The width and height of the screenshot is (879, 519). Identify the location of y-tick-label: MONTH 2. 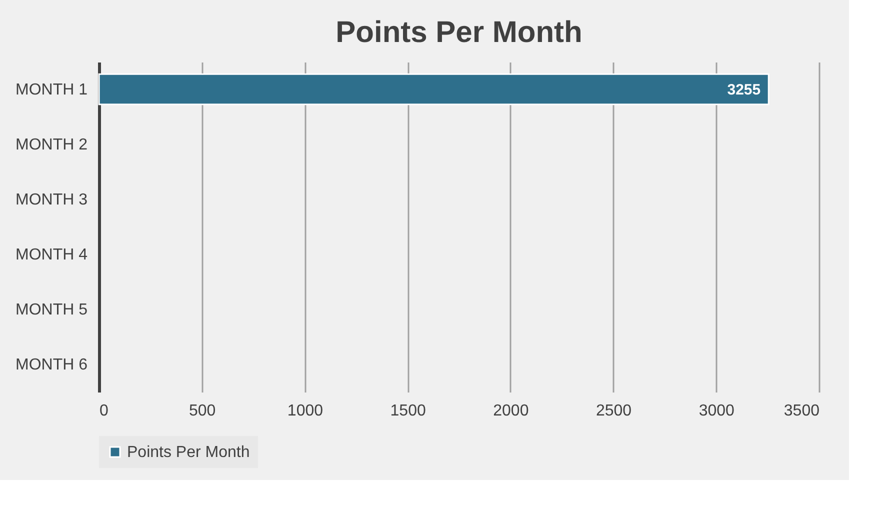
(52, 145).